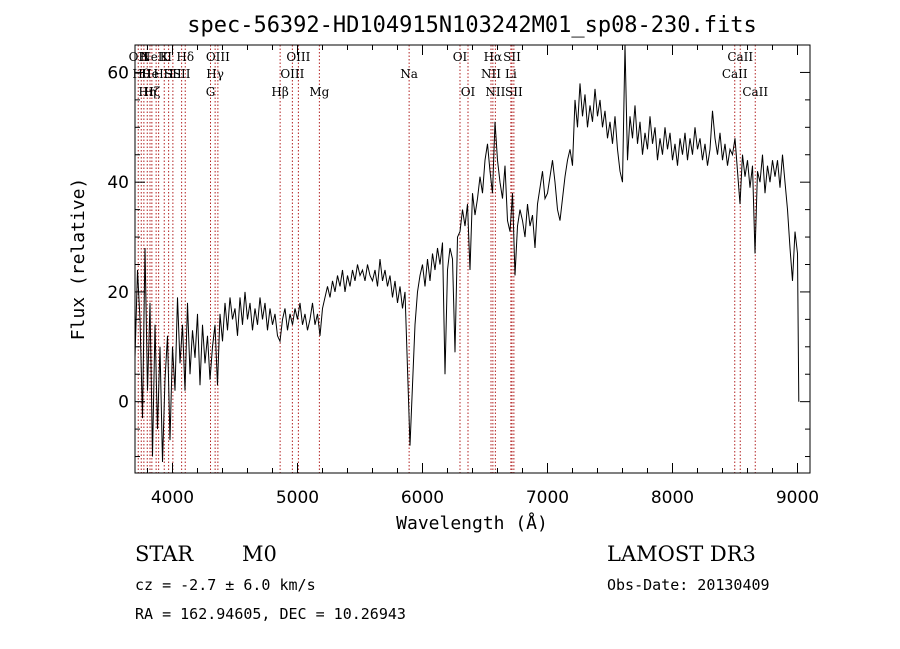  Describe the element at coordinates (182, 74) in the screenshot. I see `line-marker-label-11: SII` at that location.